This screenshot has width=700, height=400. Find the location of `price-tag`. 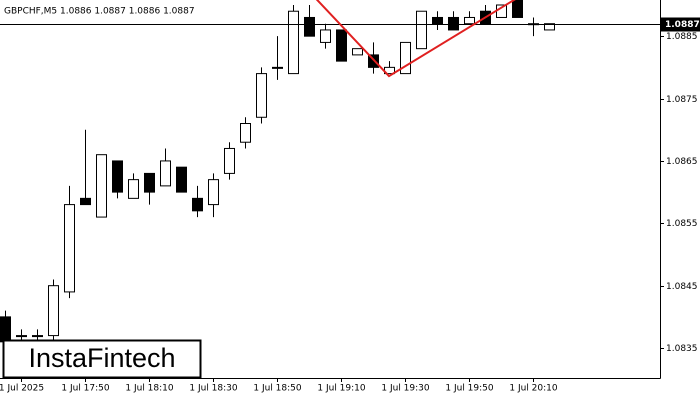

price-tag is located at coordinates (680, 24).